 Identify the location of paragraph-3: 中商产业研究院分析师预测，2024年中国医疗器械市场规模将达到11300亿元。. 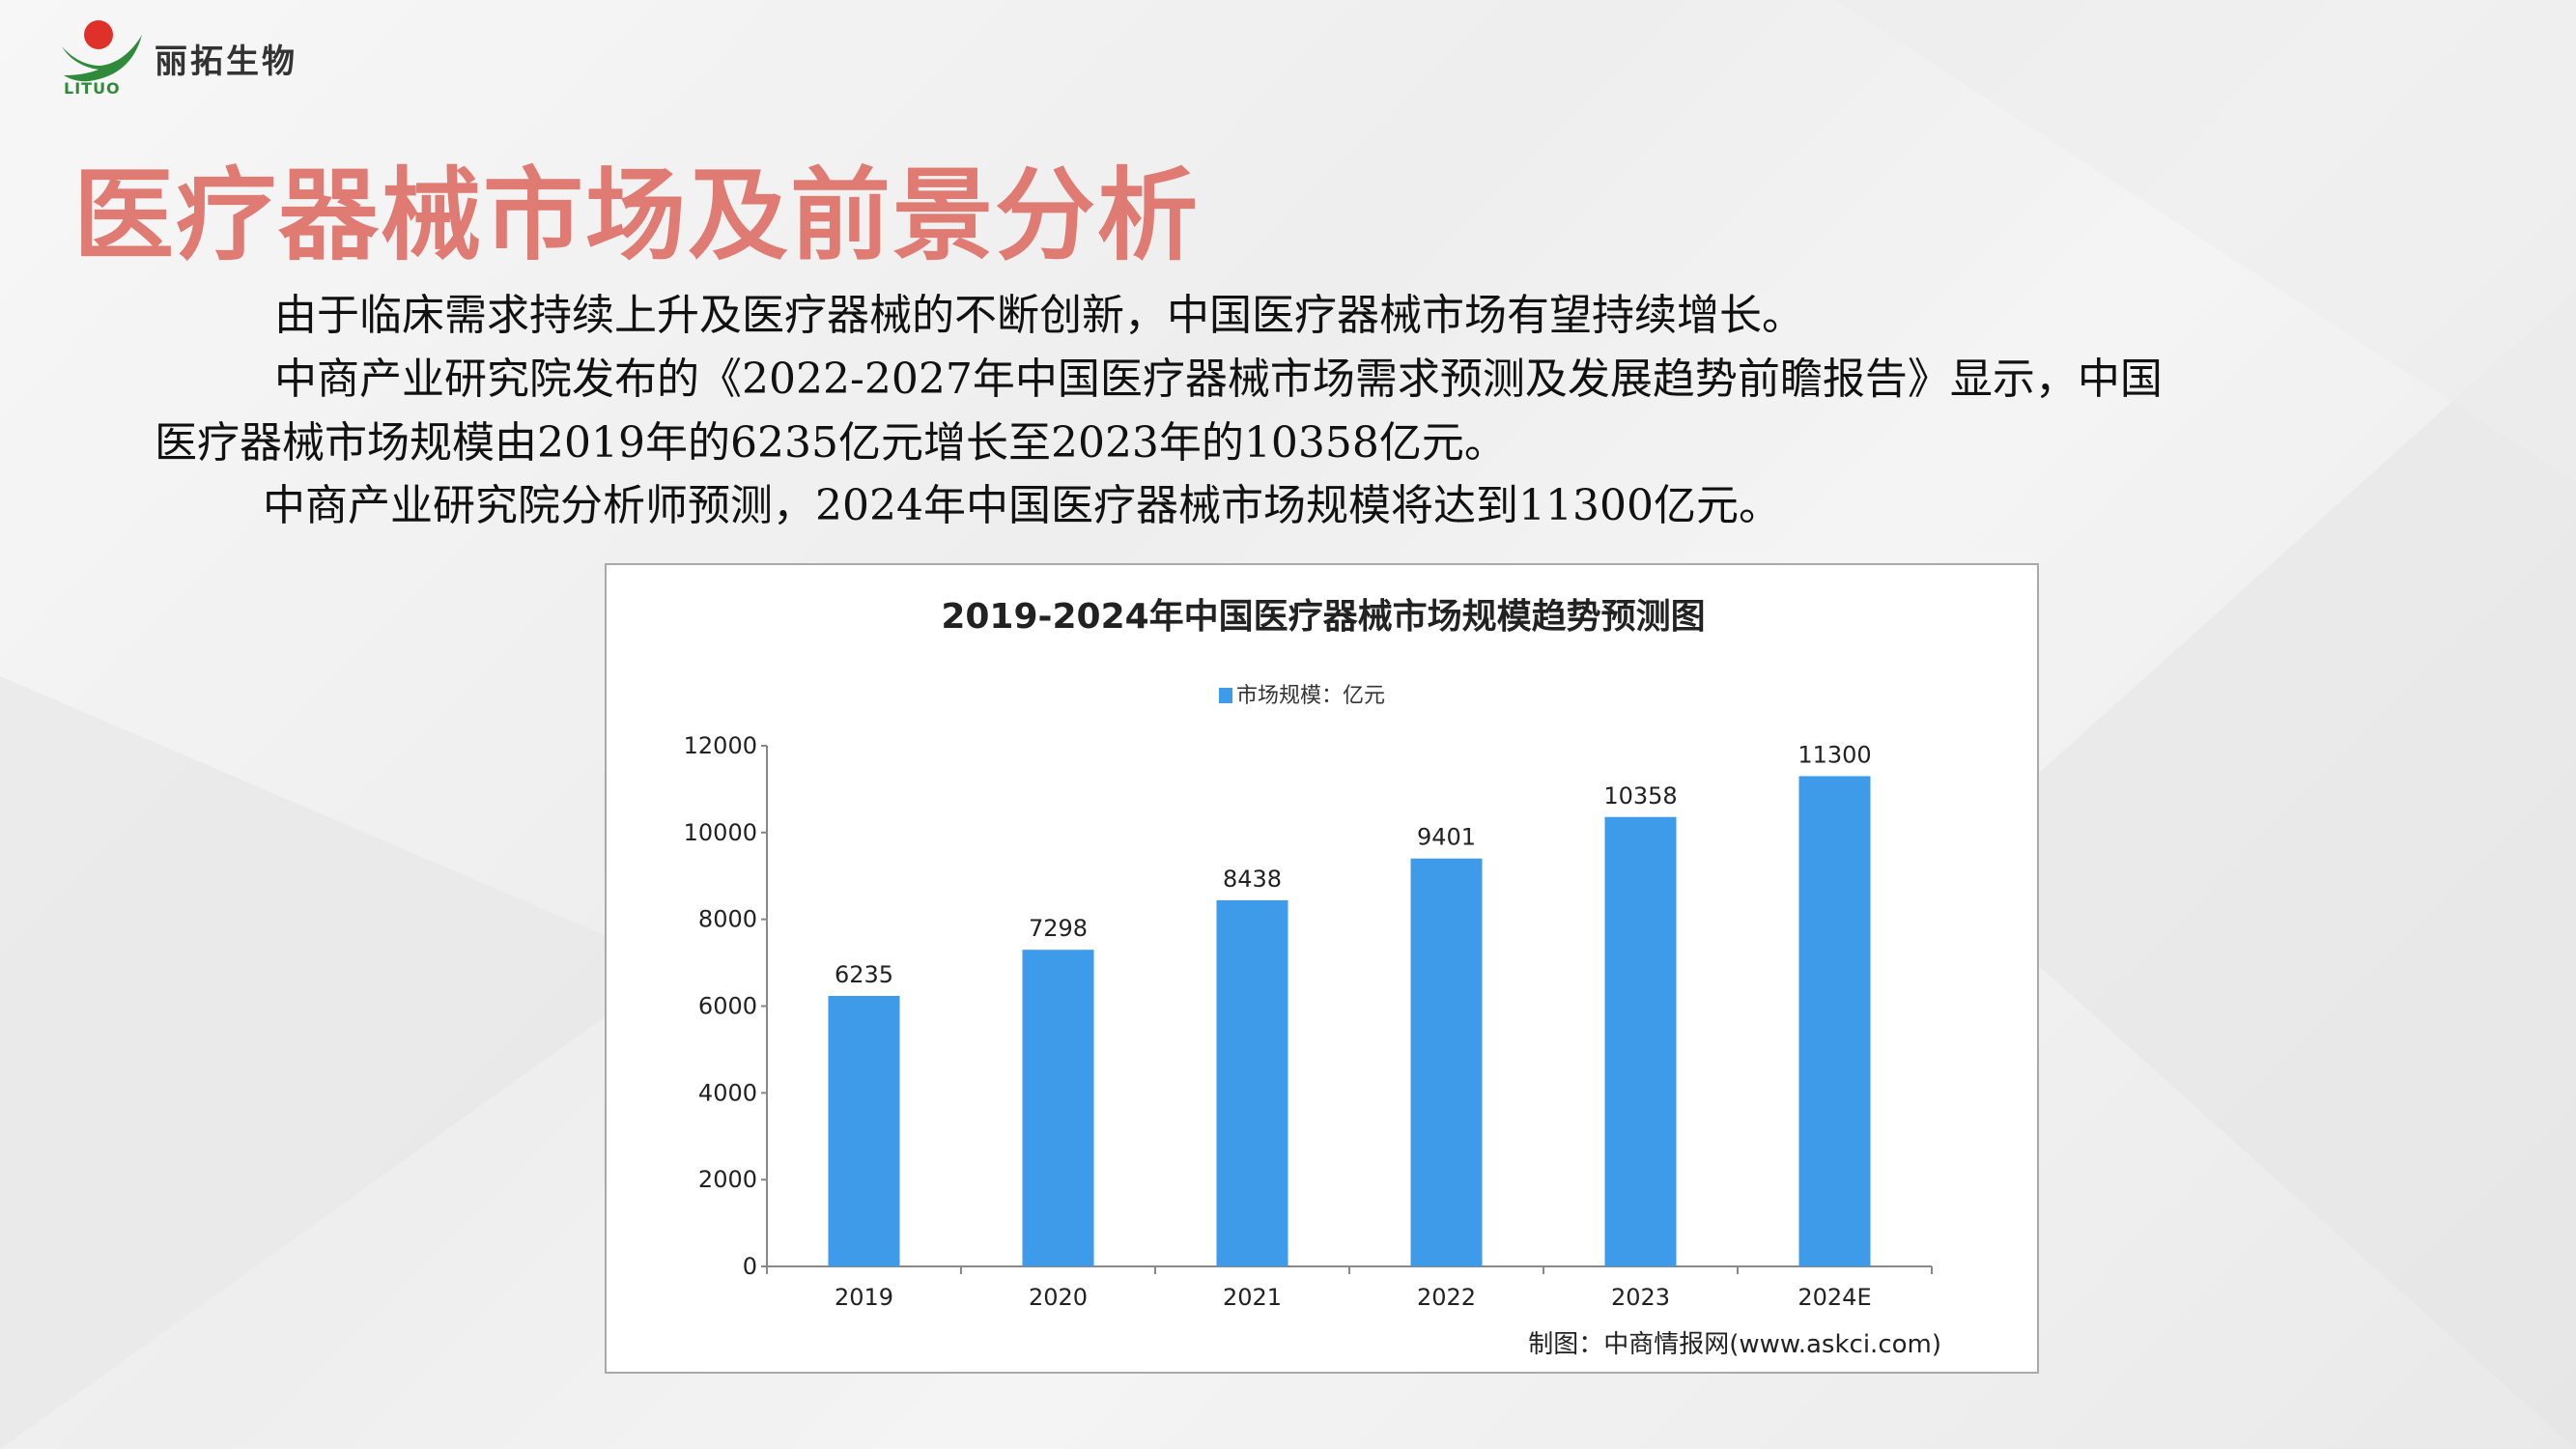
(1022, 505).